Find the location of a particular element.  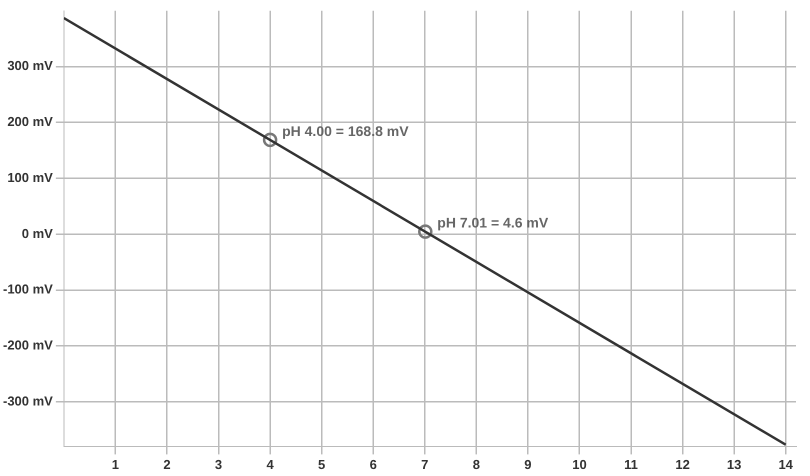

y-tick-label: -100 mV is located at coordinates (28, 289).